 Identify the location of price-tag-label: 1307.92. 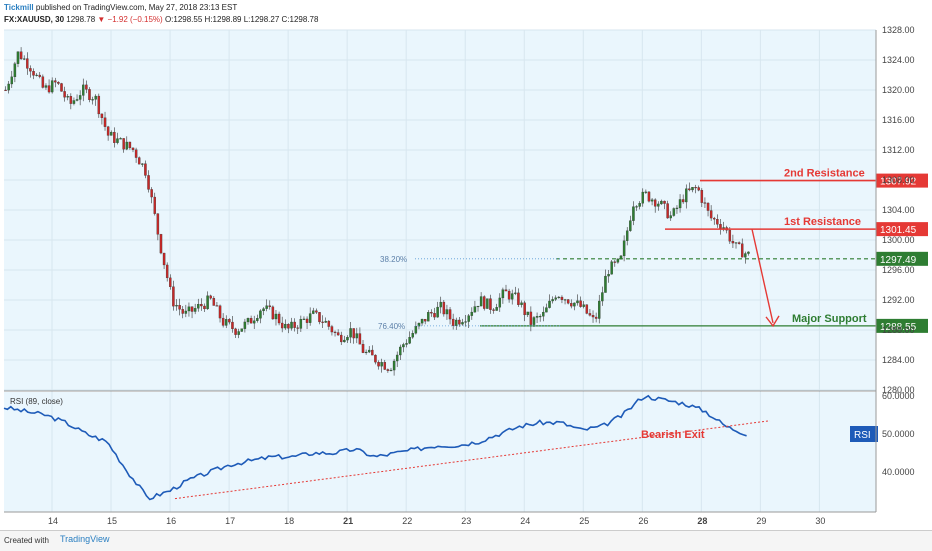
(898, 182).